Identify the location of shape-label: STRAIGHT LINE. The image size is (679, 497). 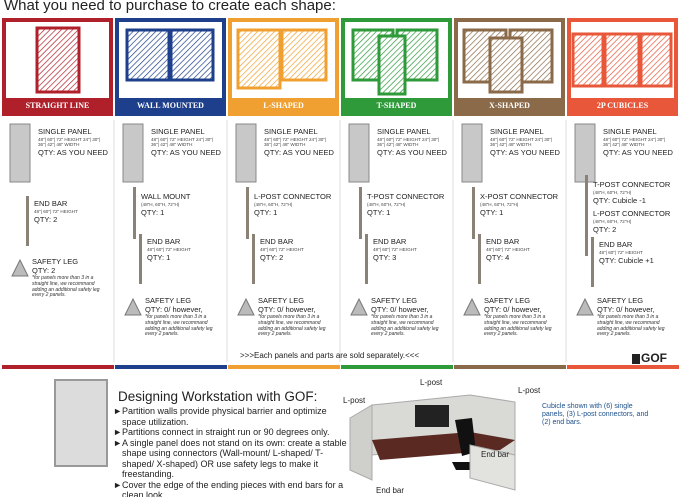
(57, 105).